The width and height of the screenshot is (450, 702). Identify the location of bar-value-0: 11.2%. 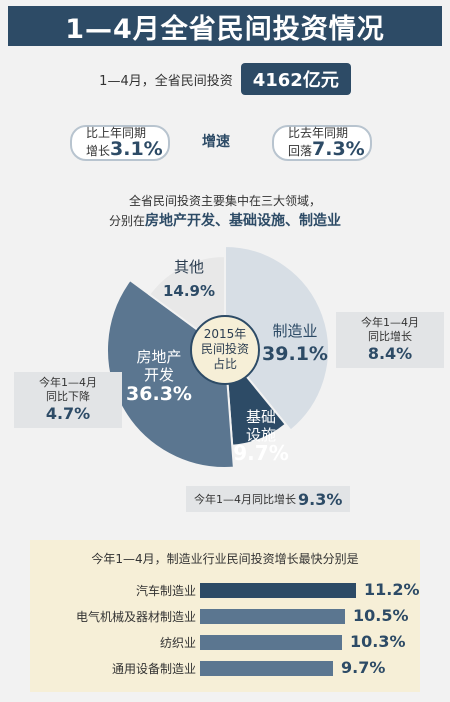
(392, 589).